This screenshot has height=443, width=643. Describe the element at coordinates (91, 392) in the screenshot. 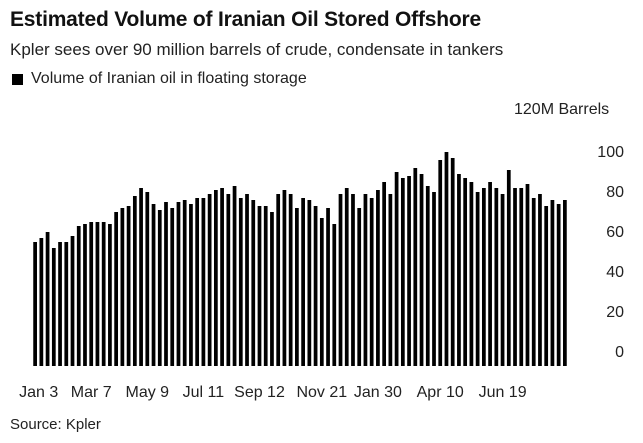

I see `x-tick-label: Mar 7` at that location.